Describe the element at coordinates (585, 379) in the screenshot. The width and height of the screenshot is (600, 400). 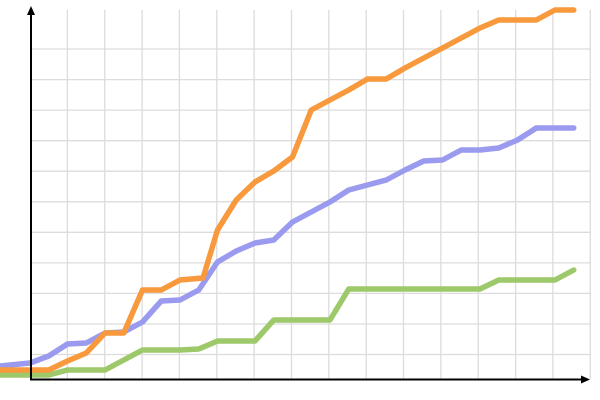
I see `x-axis-arrow-icon` at that location.